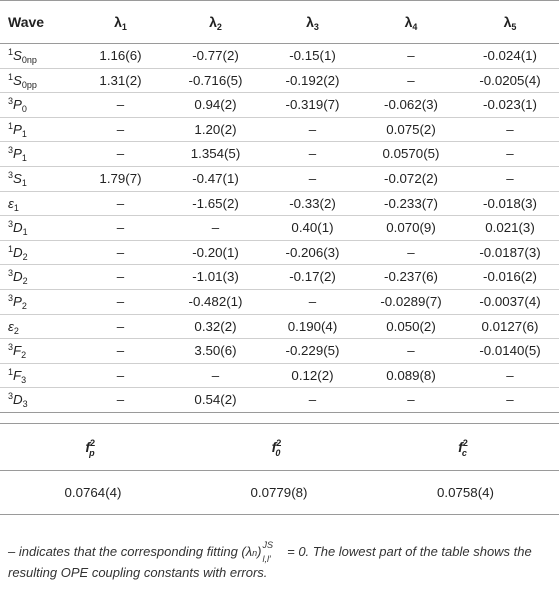  I want to click on lambda-2-cell: -1.65(2), so click(215, 203).